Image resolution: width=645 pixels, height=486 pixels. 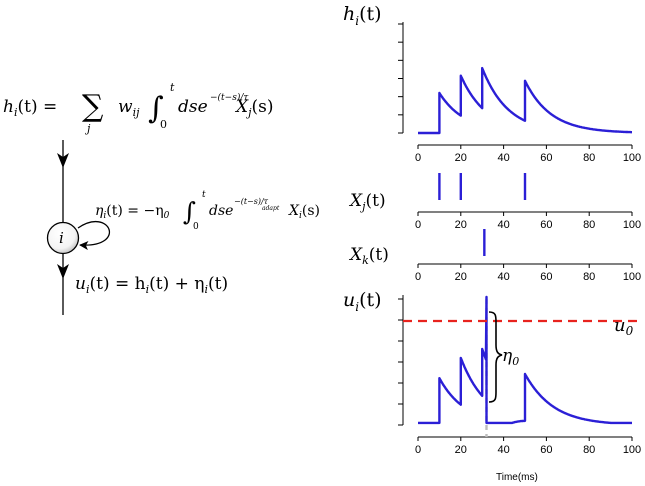 I want to click on neuron-label: i, so click(x=61, y=238).